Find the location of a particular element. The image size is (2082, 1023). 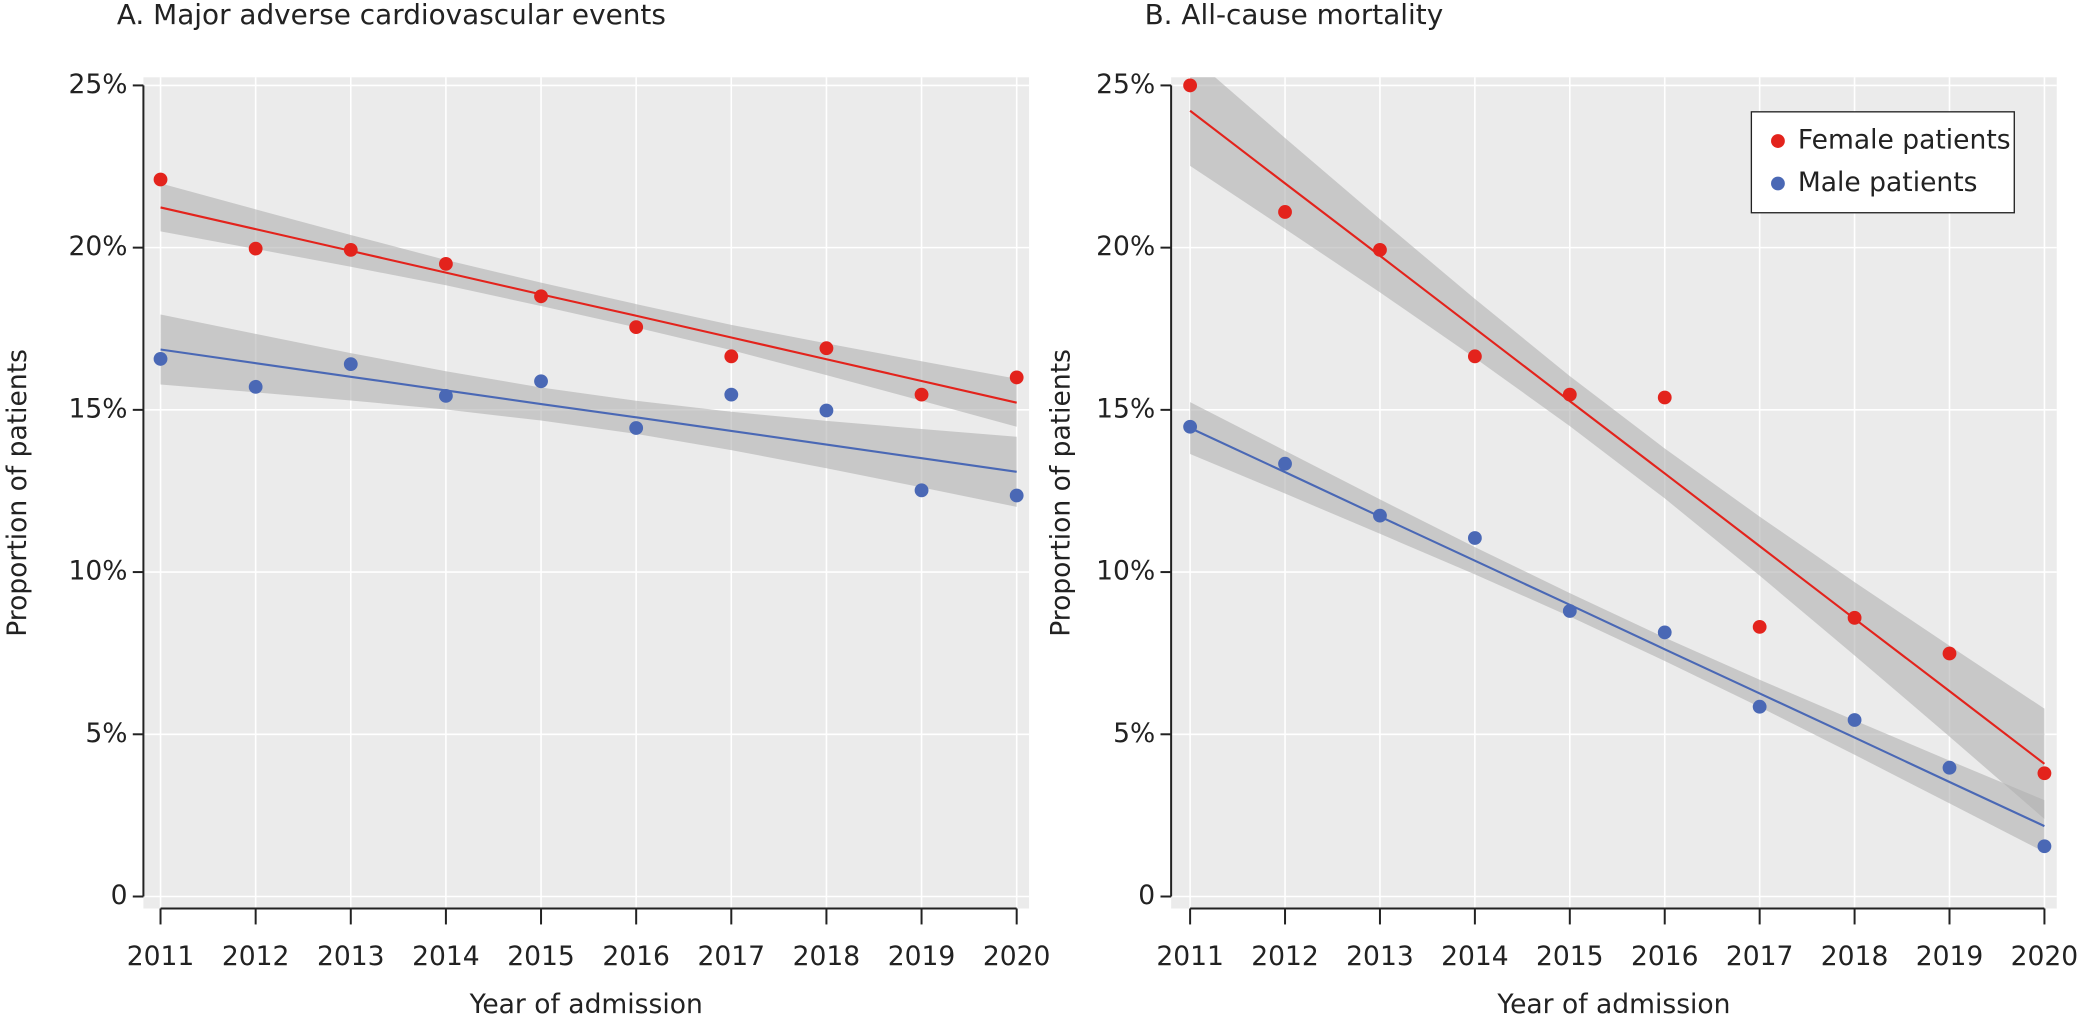

legend-label: Male patients is located at coordinates (1888, 182).